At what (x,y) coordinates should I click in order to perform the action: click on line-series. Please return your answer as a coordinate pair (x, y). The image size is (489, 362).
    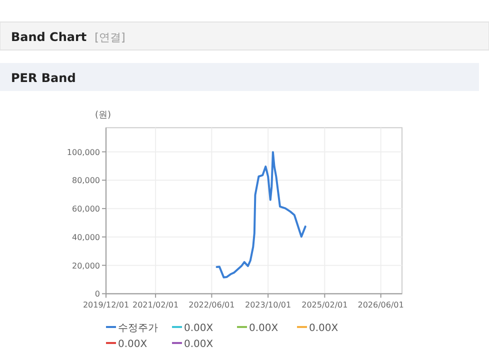
    Looking at the image, I should click on (261, 214).